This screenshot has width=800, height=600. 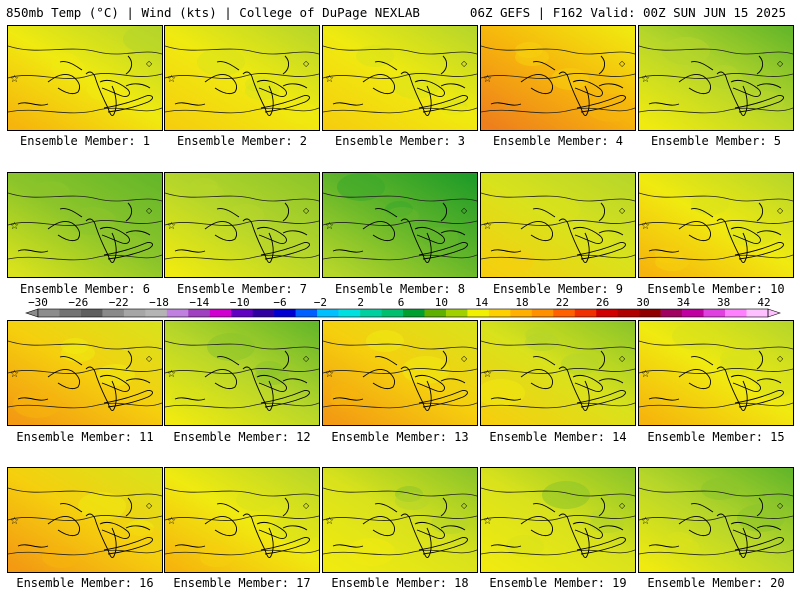 I want to click on colorbar-tick-label: 22, so click(x=562, y=302).